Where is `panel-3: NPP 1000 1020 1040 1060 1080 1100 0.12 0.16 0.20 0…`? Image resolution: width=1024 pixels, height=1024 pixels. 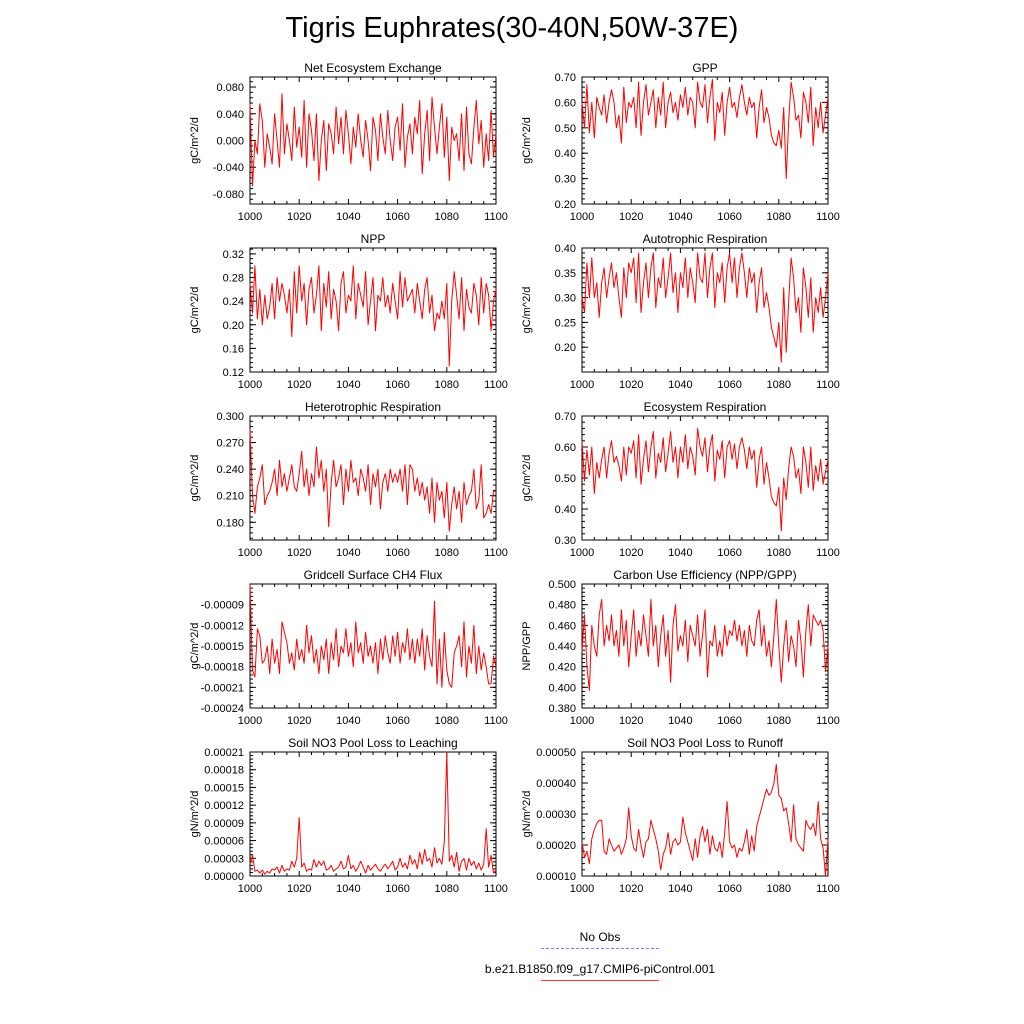
panel-3: NPP 1000 1020 1040 1060 1080 1100 0.12 0.16 0.20 0… is located at coordinates (348, 311).